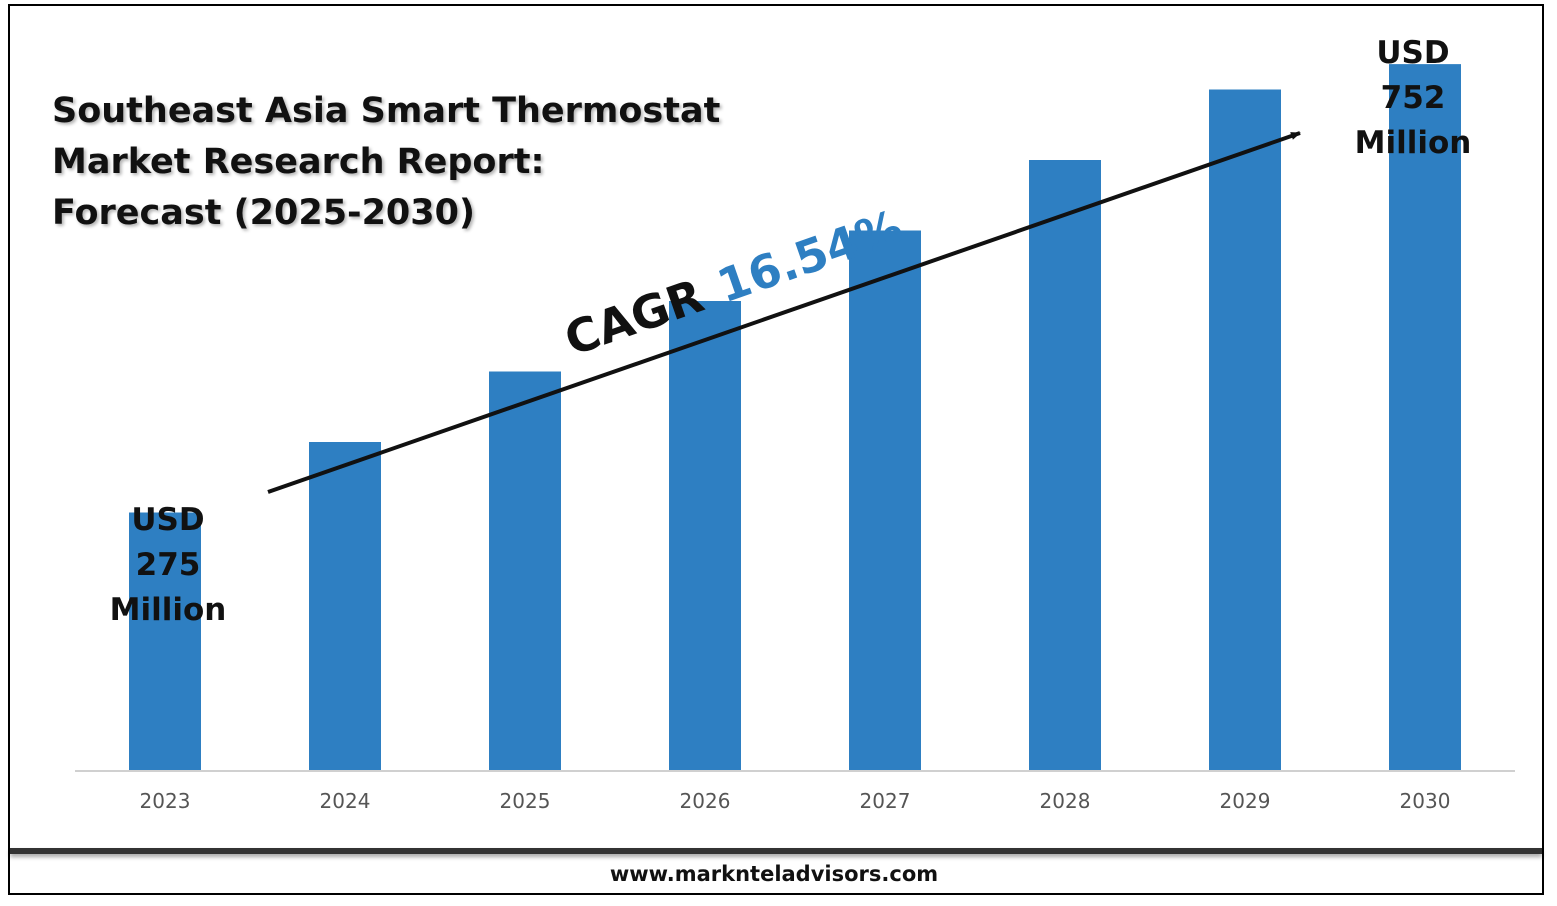 Image resolution: width=1557 pixels, height=906 pixels. I want to click on bar-2030, so click(1425, 418).